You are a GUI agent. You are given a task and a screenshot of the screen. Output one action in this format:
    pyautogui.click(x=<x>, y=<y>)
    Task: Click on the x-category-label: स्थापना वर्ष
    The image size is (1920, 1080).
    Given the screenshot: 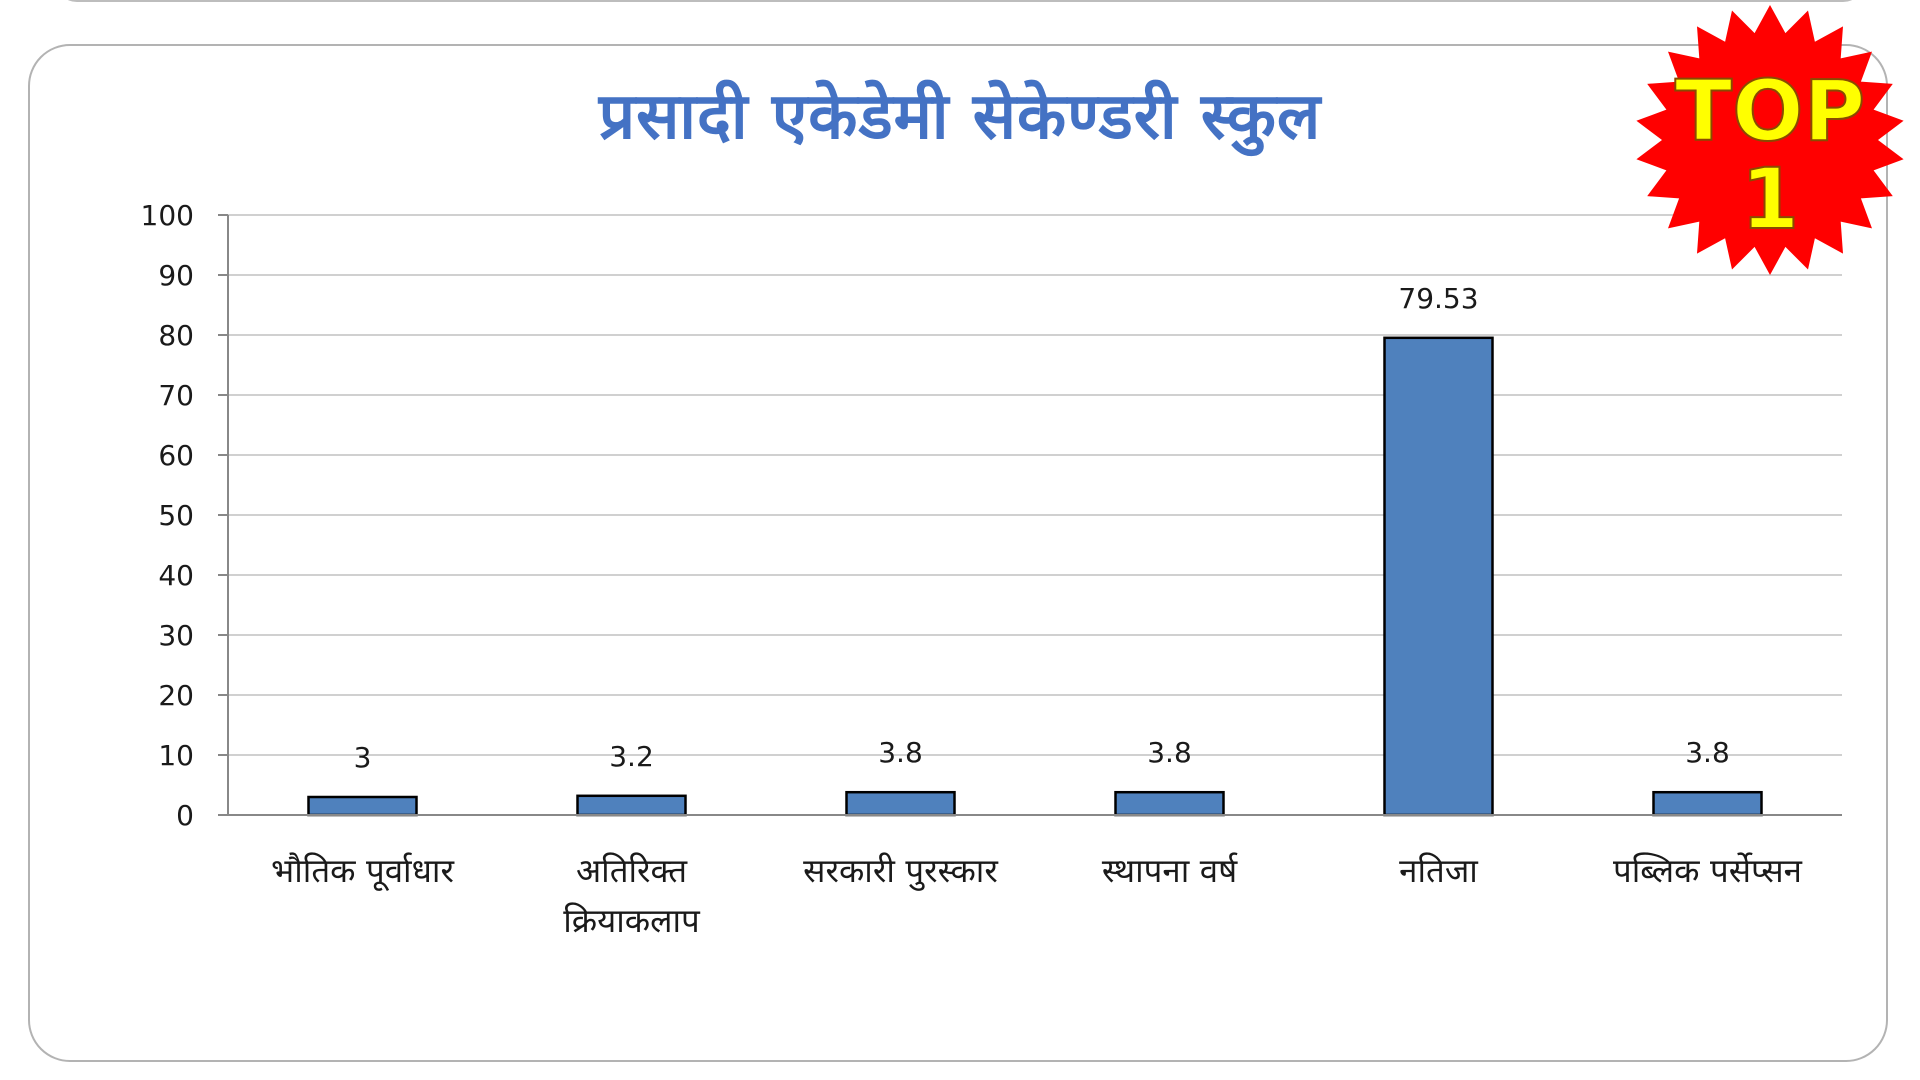 What is the action you would take?
    pyautogui.click(x=1170, y=870)
    